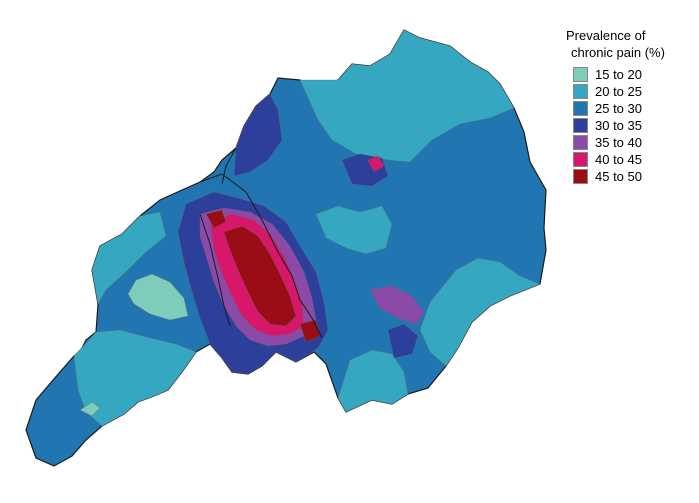 This screenshot has height=503, width=699. Describe the element at coordinates (403, 341) in the screenshot. I see `region-30-35-south` at that location.